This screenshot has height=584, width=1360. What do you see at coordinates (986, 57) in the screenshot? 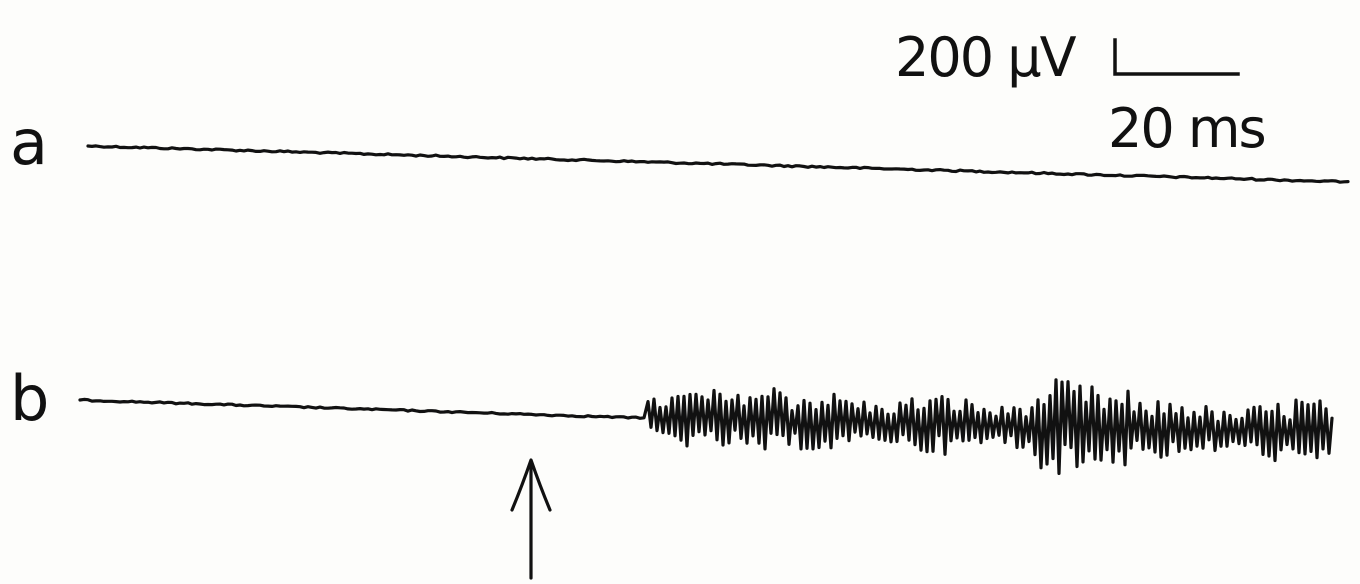
I see `scale-bar-amplitude-label: 200 μV` at bounding box center [986, 57].